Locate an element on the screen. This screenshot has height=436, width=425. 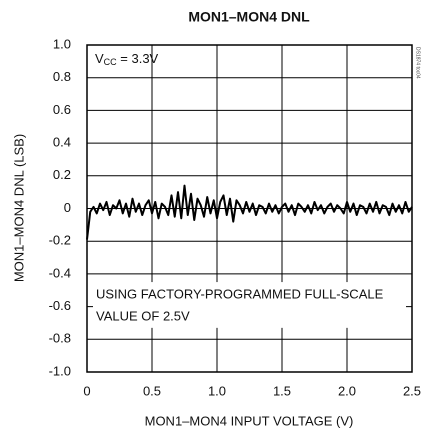
y-tick-label: 0.2 is located at coordinates (62, 174).